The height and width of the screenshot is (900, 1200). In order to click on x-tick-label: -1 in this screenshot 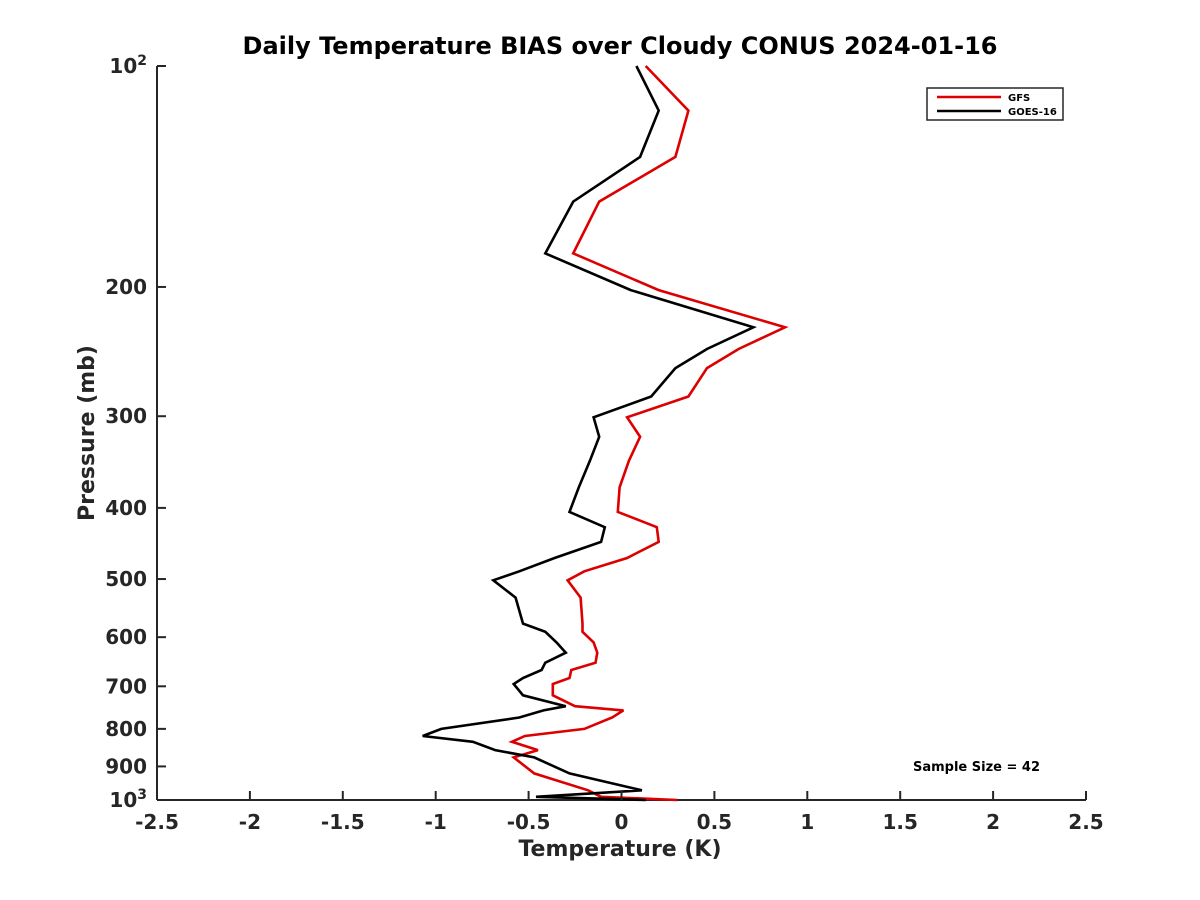, I will do `click(436, 822)`.